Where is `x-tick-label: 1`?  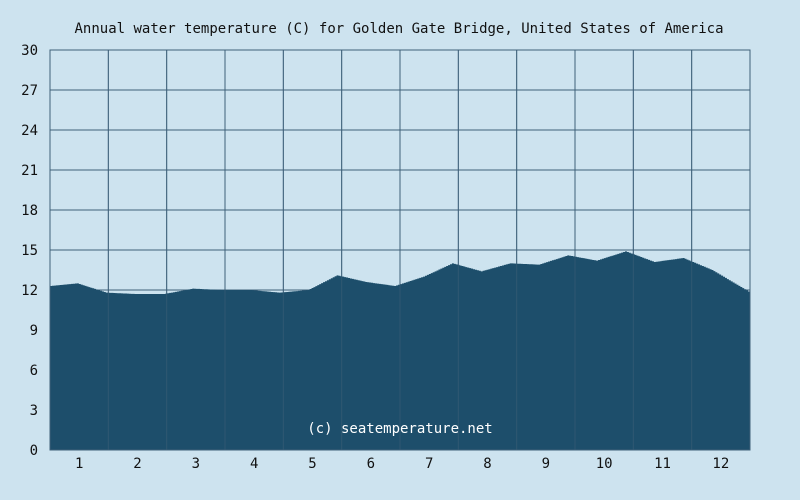
x-tick-label: 1 is located at coordinates (79, 464).